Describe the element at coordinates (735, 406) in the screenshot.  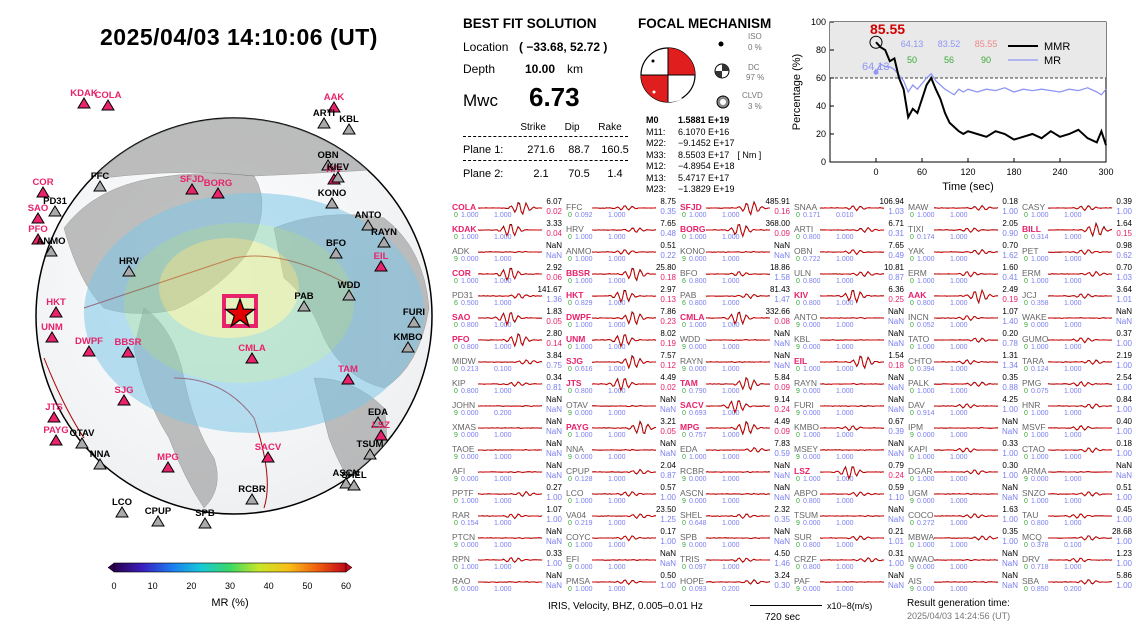
I see `waveform-cell-sacv: SACV 9.140.24 0 0.693 1.000` at that location.